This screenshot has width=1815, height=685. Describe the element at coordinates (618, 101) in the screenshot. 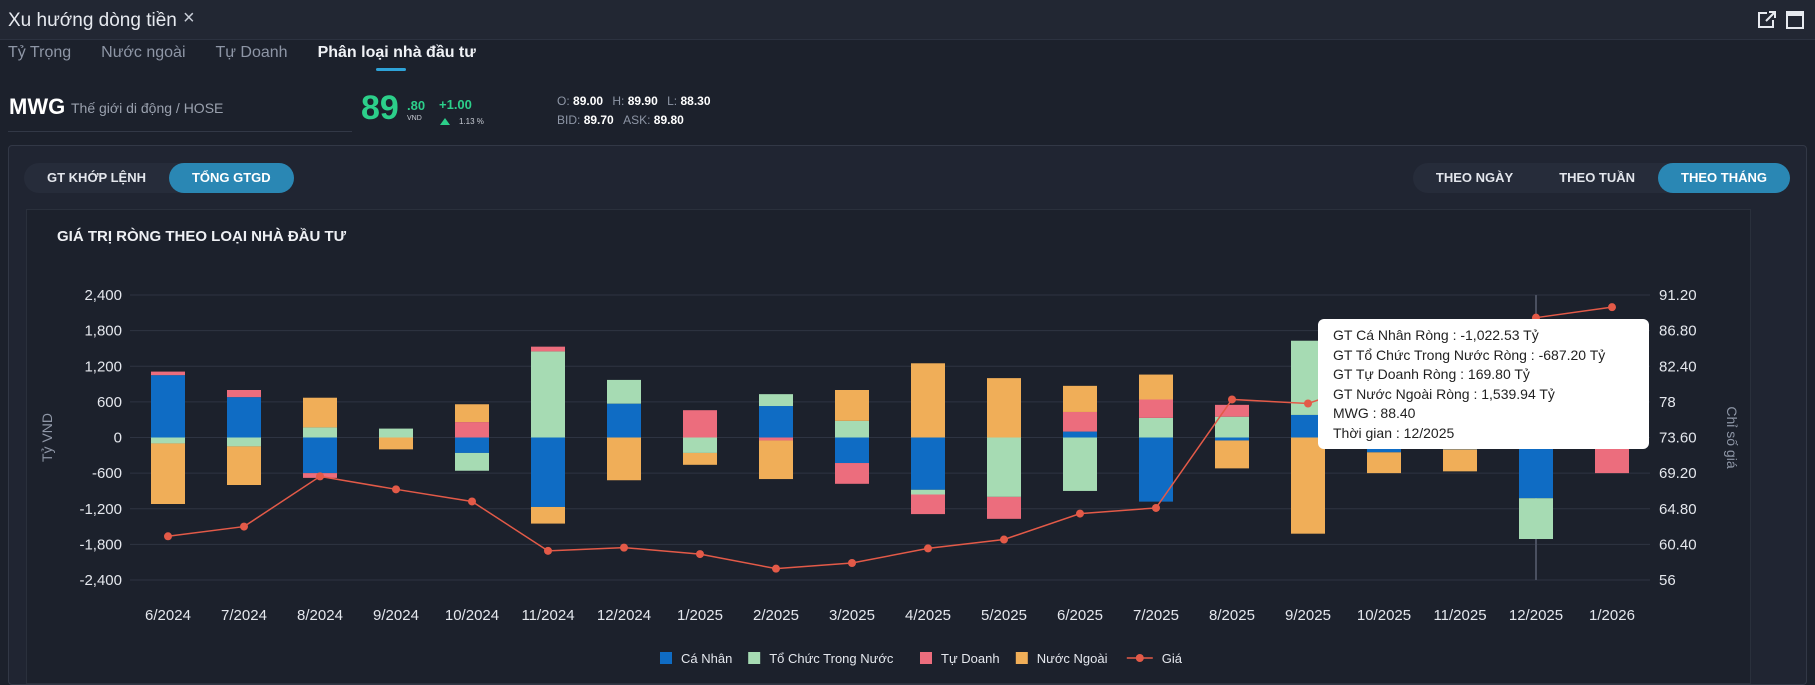

I see `high-label: H:` at that location.